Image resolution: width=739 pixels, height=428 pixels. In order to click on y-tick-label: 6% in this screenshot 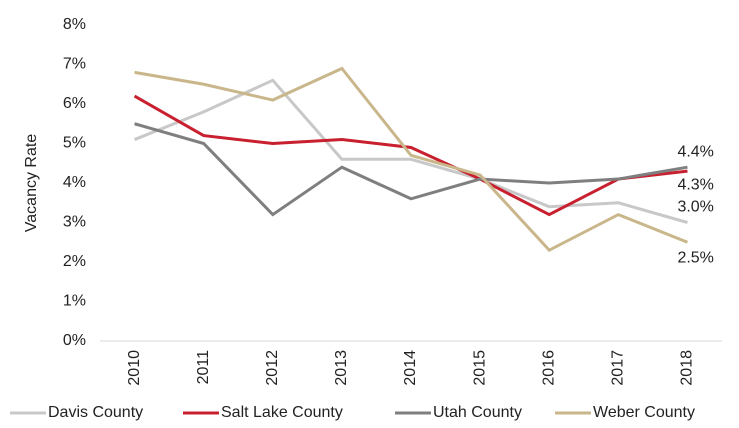, I will do `click(74, 103)`.